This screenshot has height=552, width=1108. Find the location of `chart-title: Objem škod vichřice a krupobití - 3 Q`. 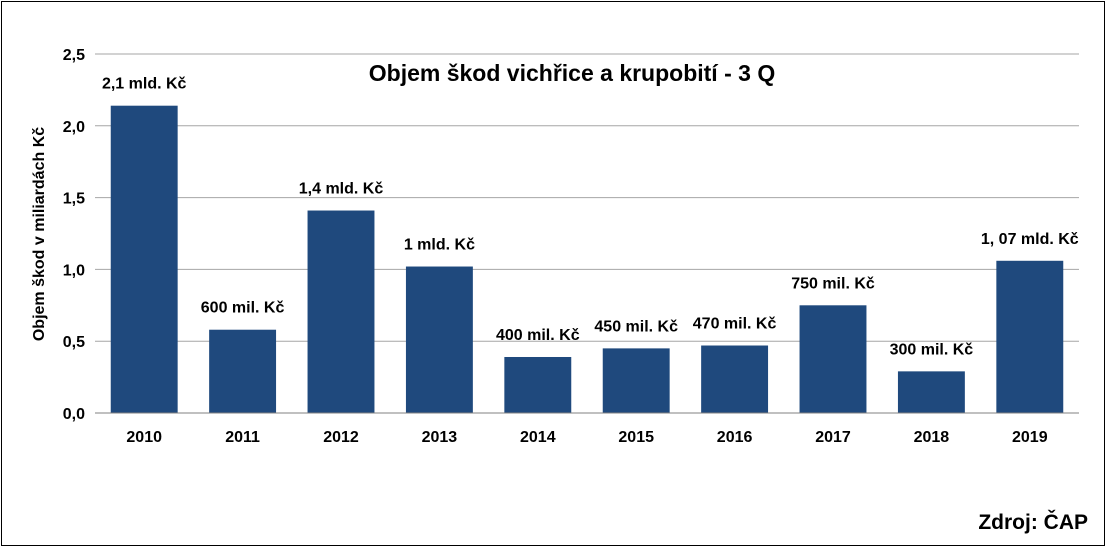

chart-title: Objem škod vichřice a krupobití - 3 Q is located at coordinates (572, 73).